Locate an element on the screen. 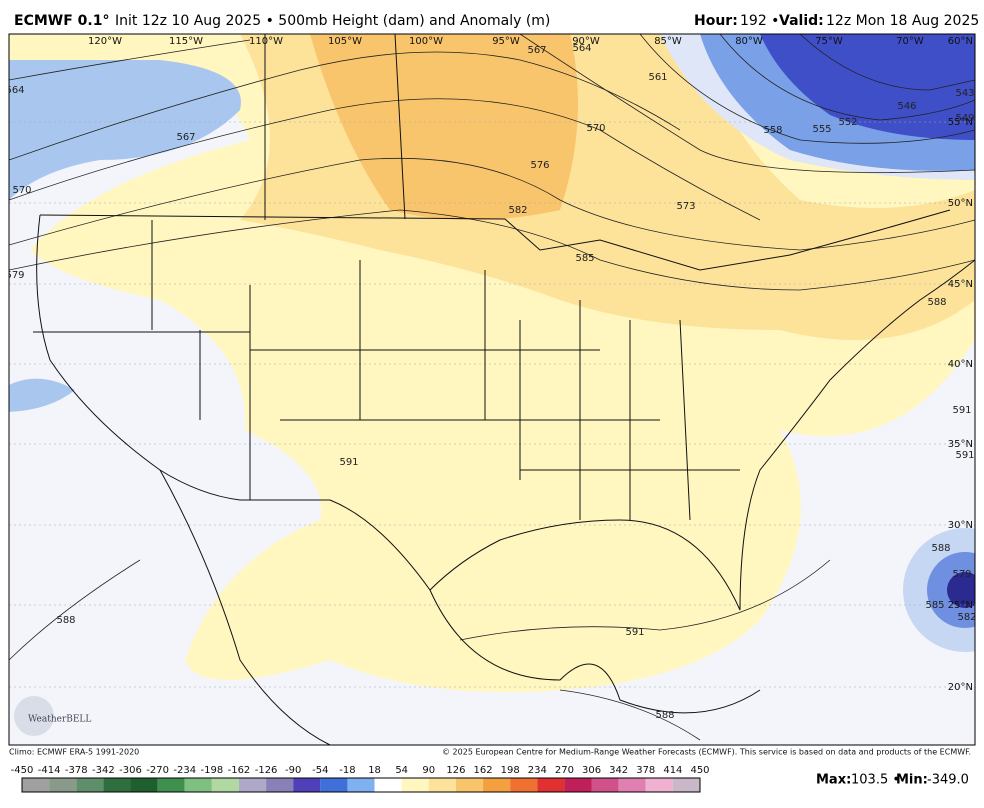 This screenshot has height=808, width=984. latitude-label: 55°N is located at coordinates (960, 122).